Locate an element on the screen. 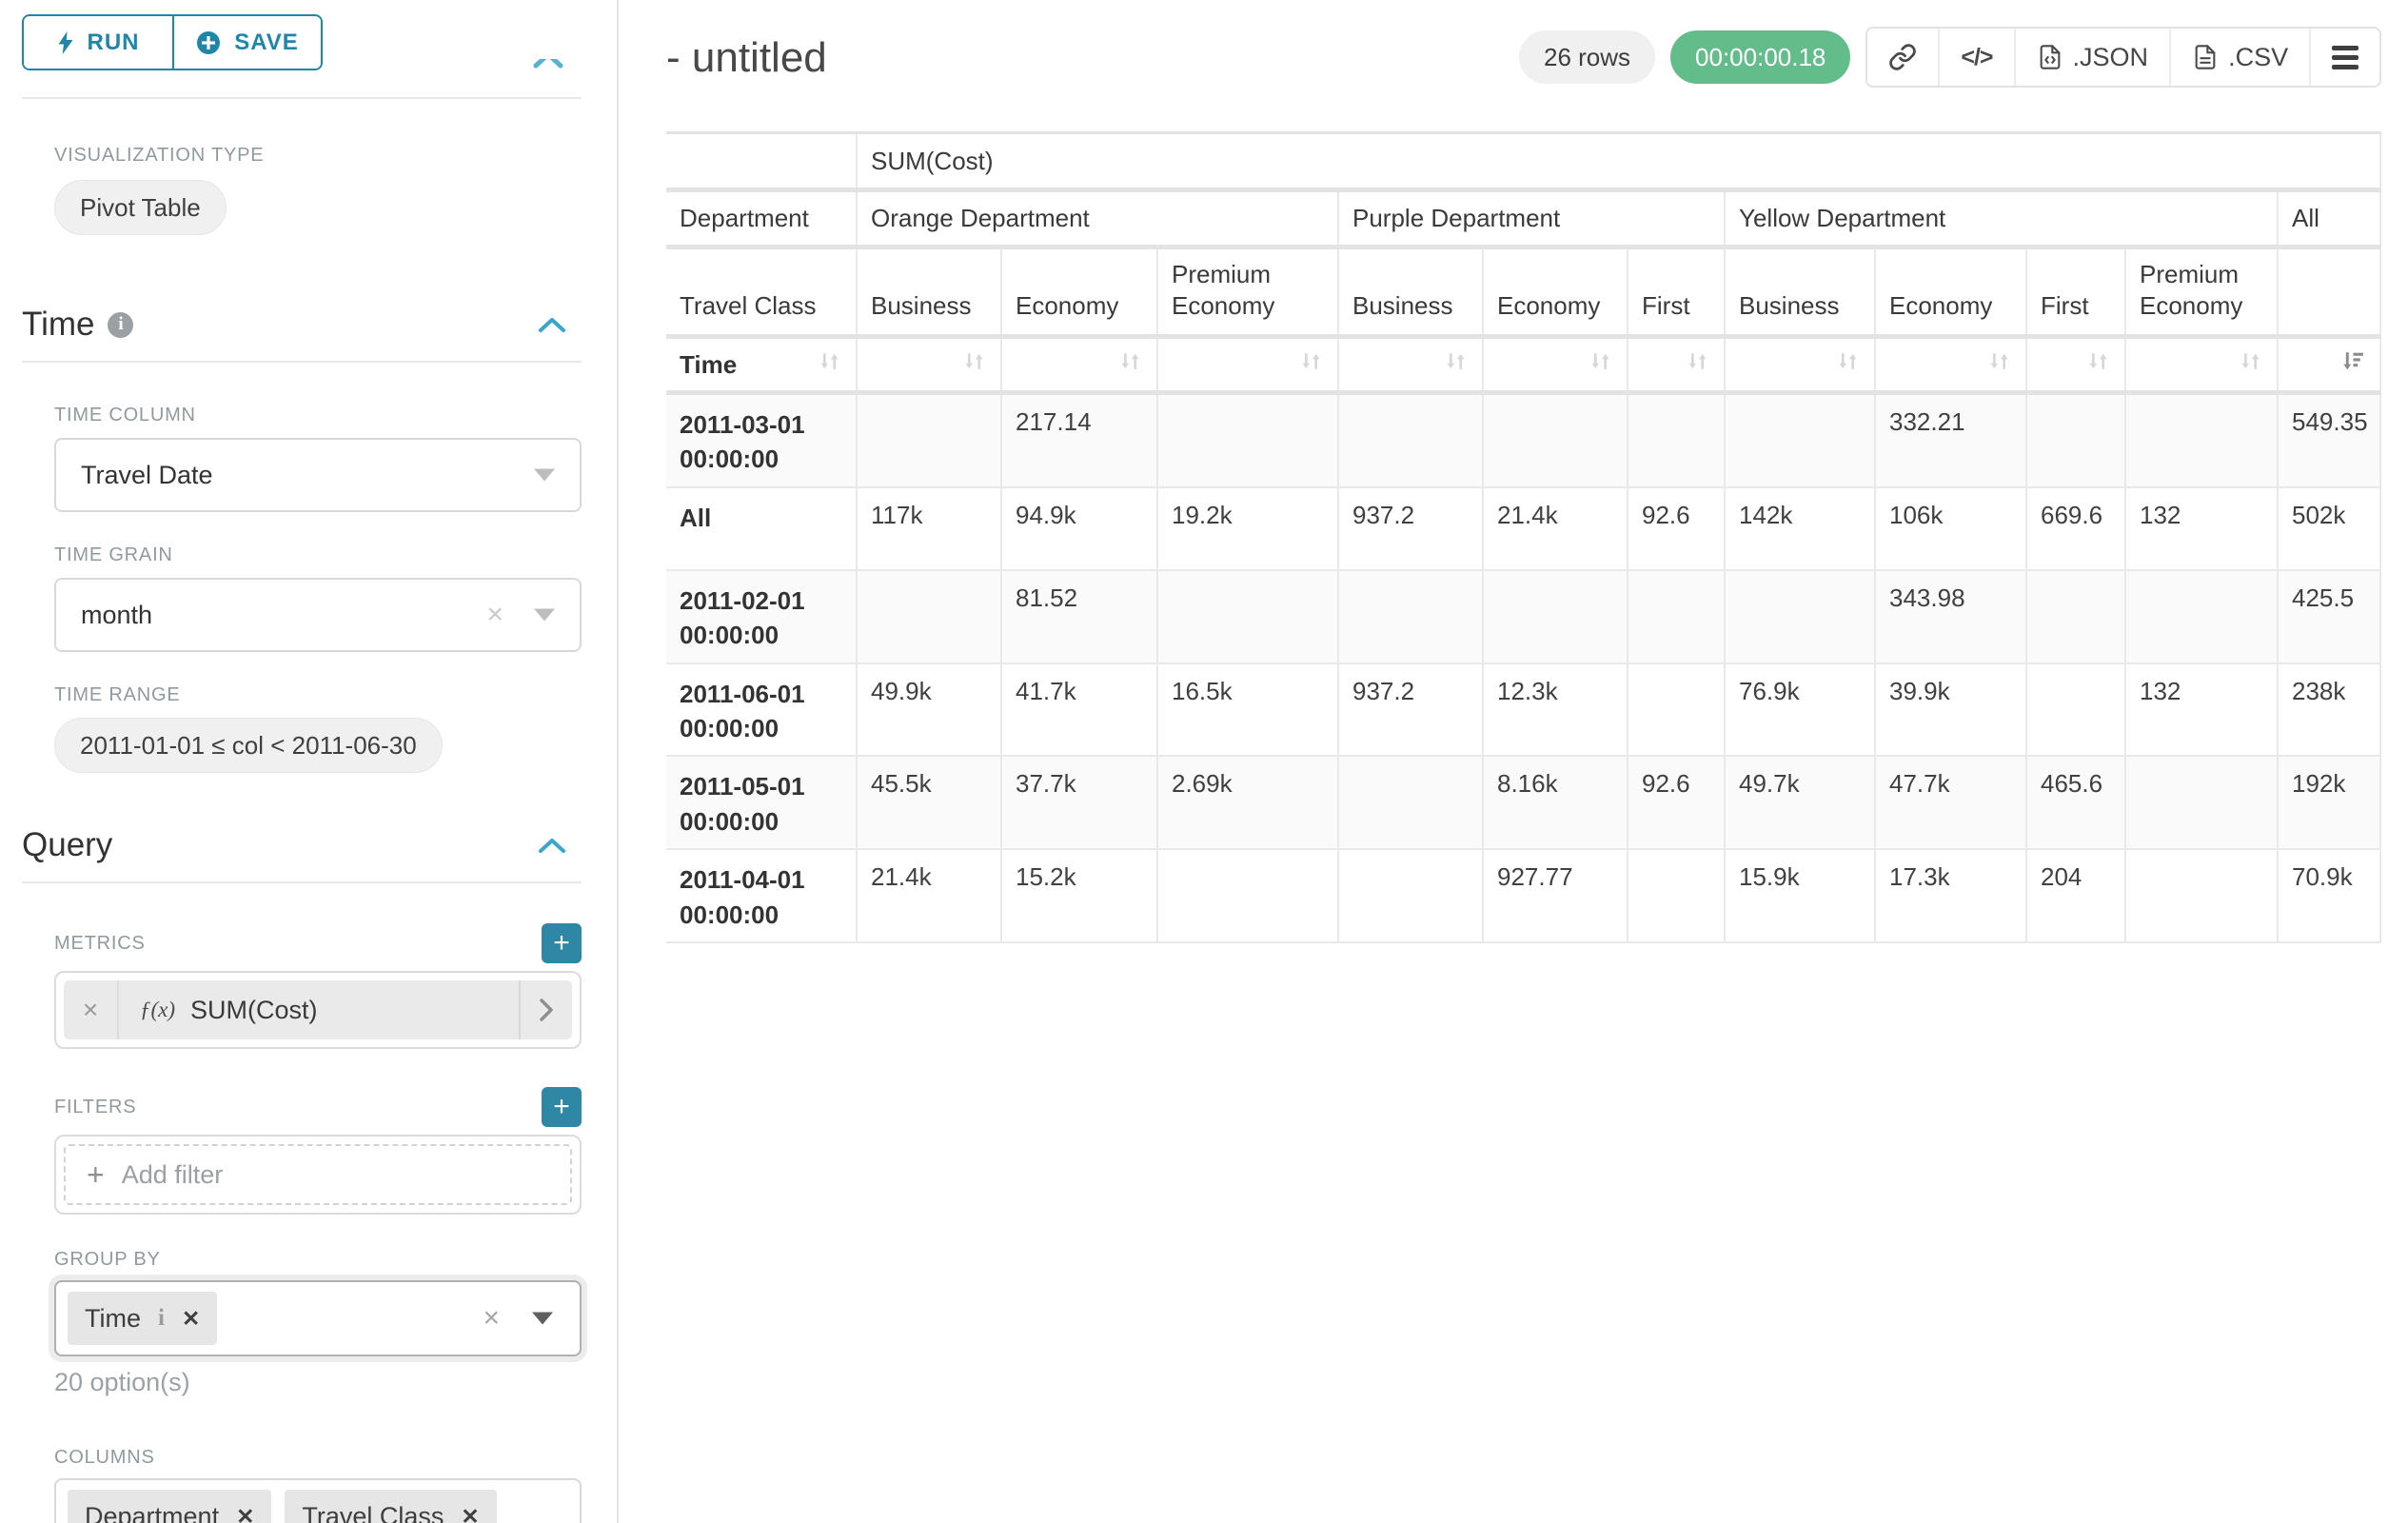 This screenshot has height=1523, width=2408. pivot-cell: 192k is located at coordinates (2329, 803).